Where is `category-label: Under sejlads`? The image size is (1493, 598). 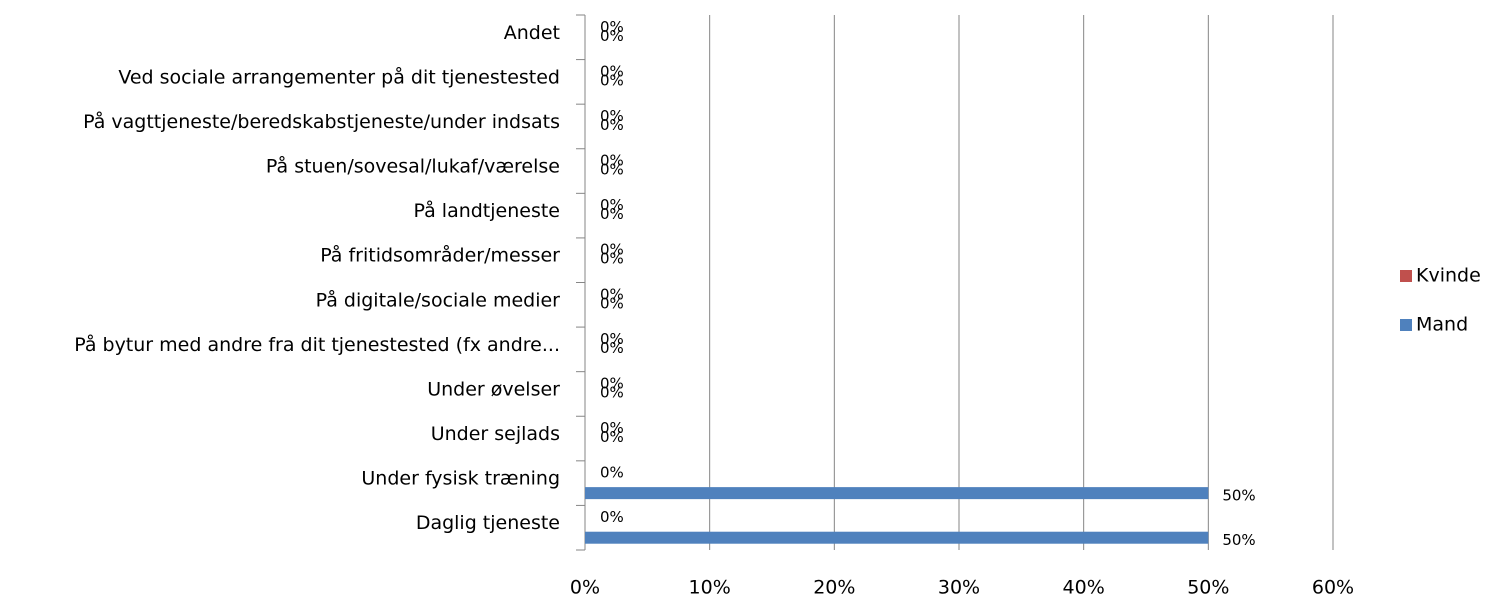
category-label: Under sejlads is located at coordinates (495, 434).